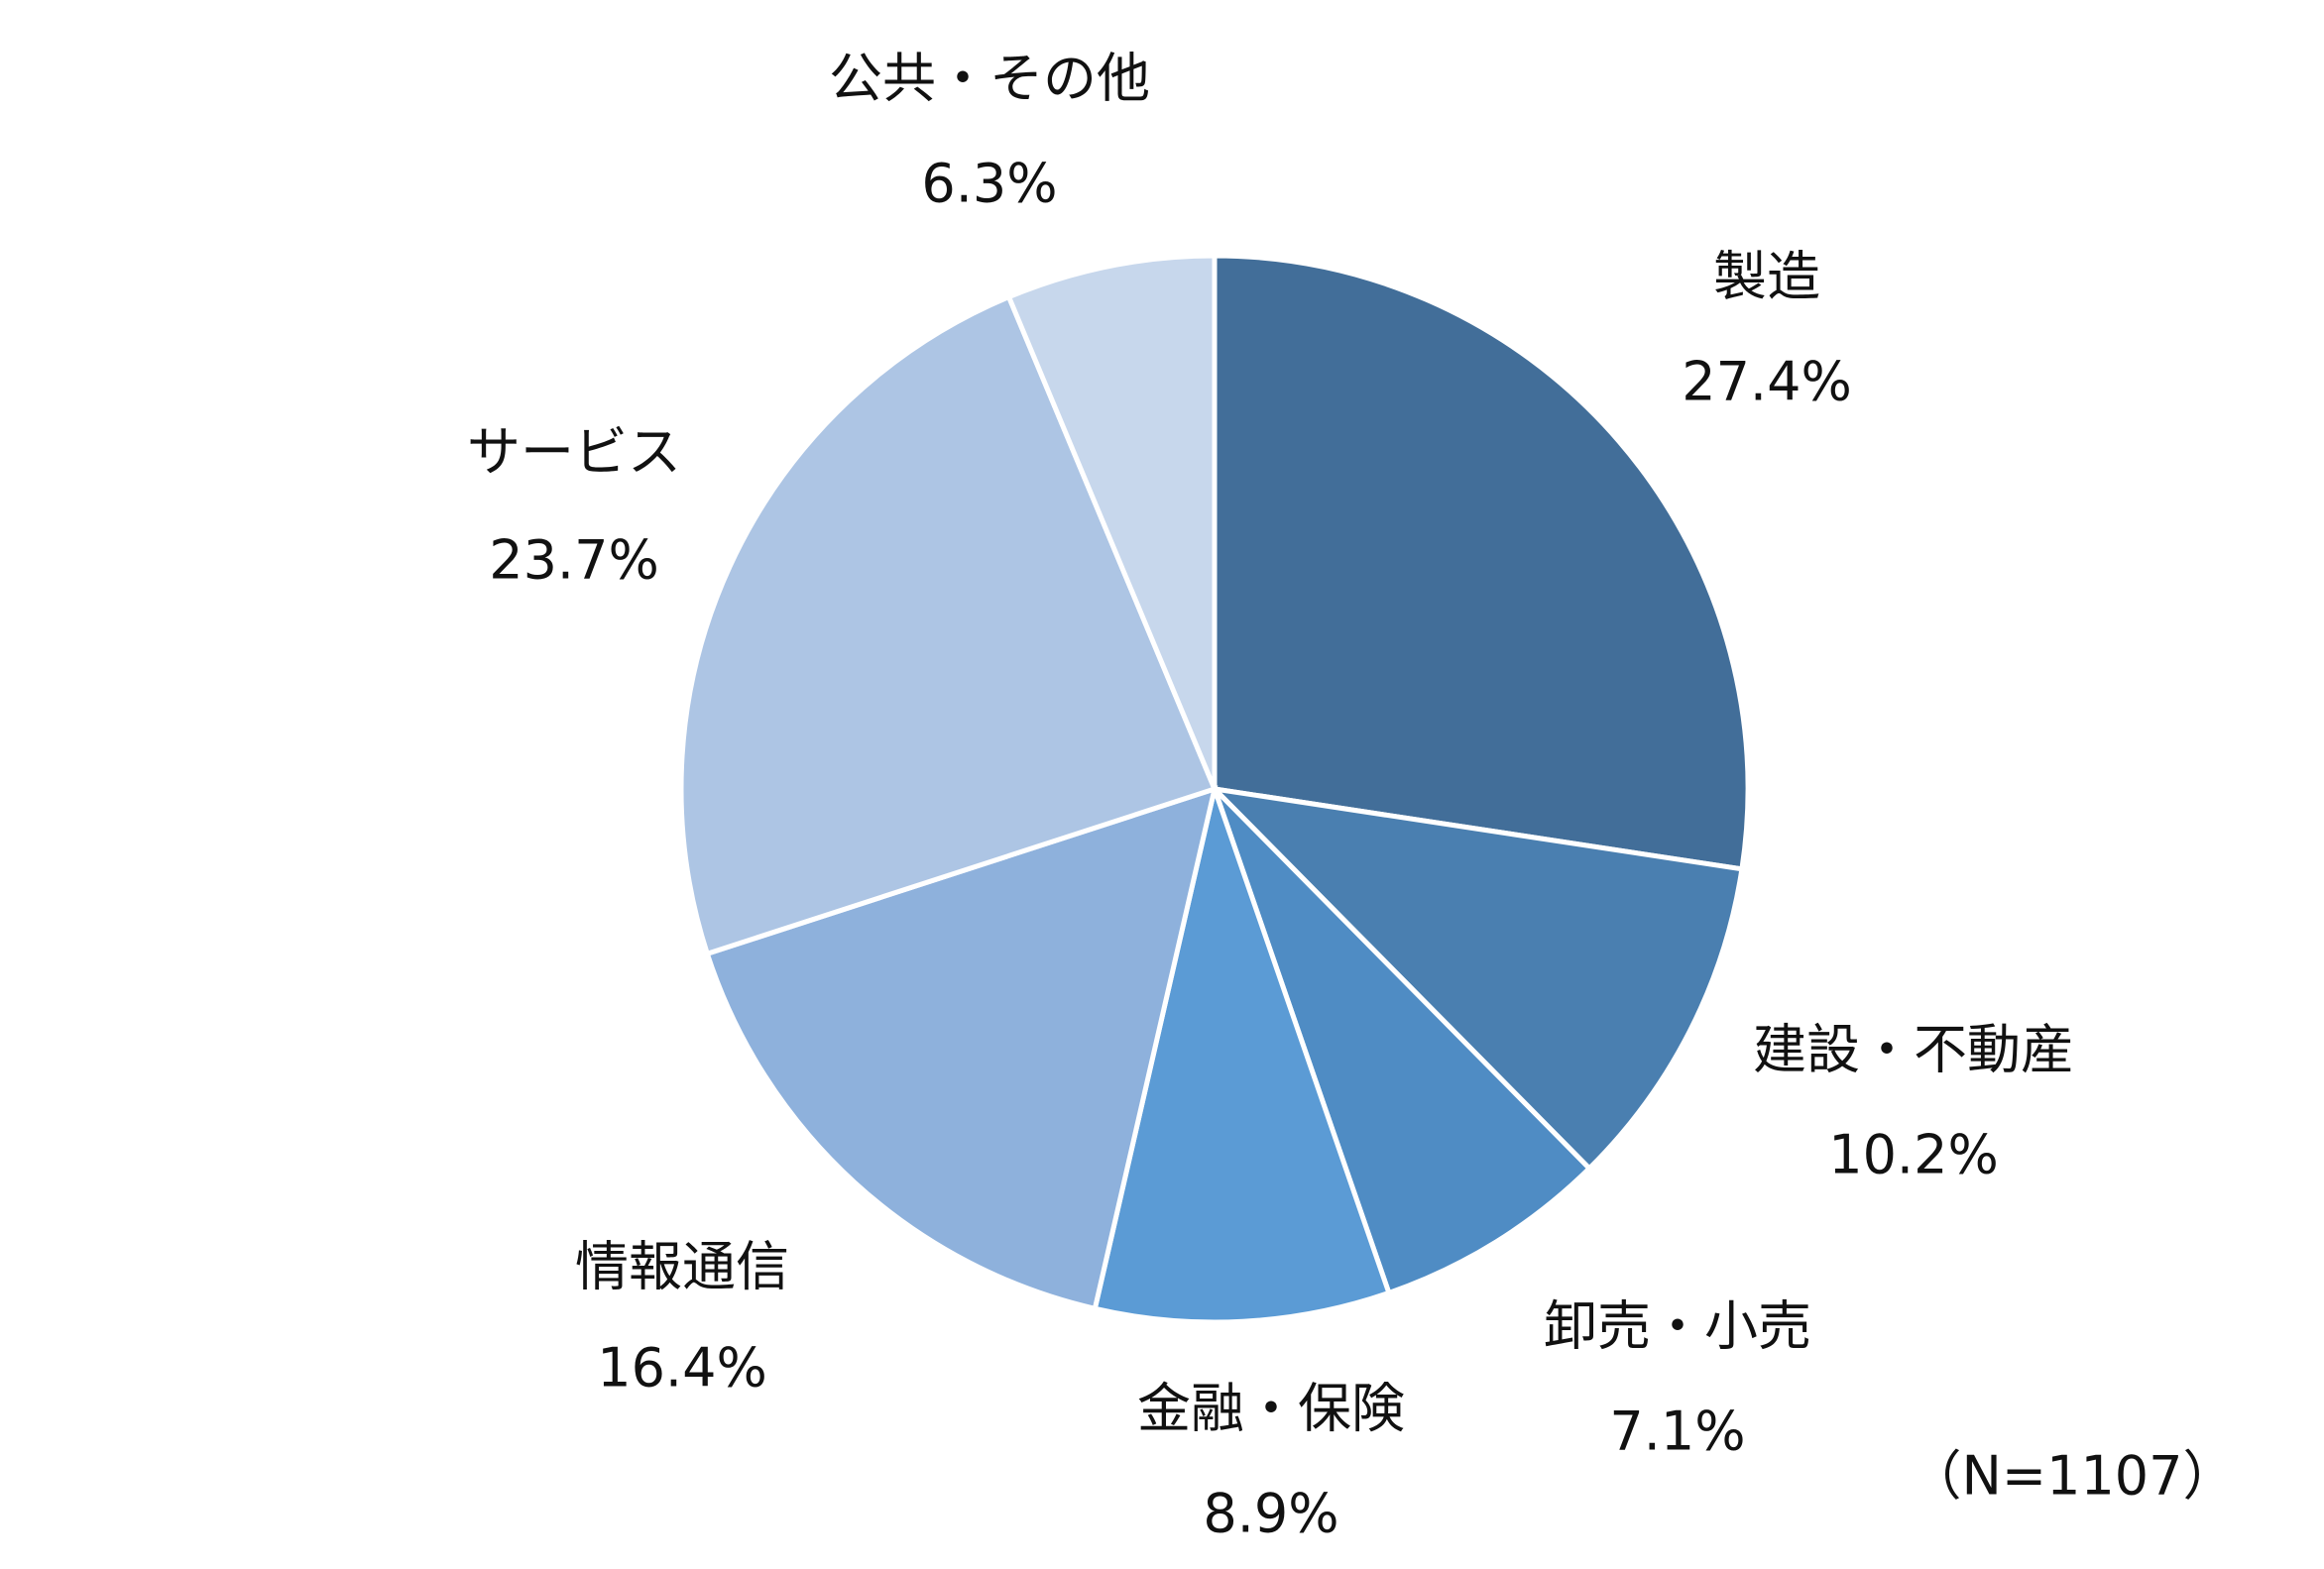  What do you see at coordinates (574, 560) in the screenshot?
I see `value-label: 23.7%` at bounding box center [574, 560].